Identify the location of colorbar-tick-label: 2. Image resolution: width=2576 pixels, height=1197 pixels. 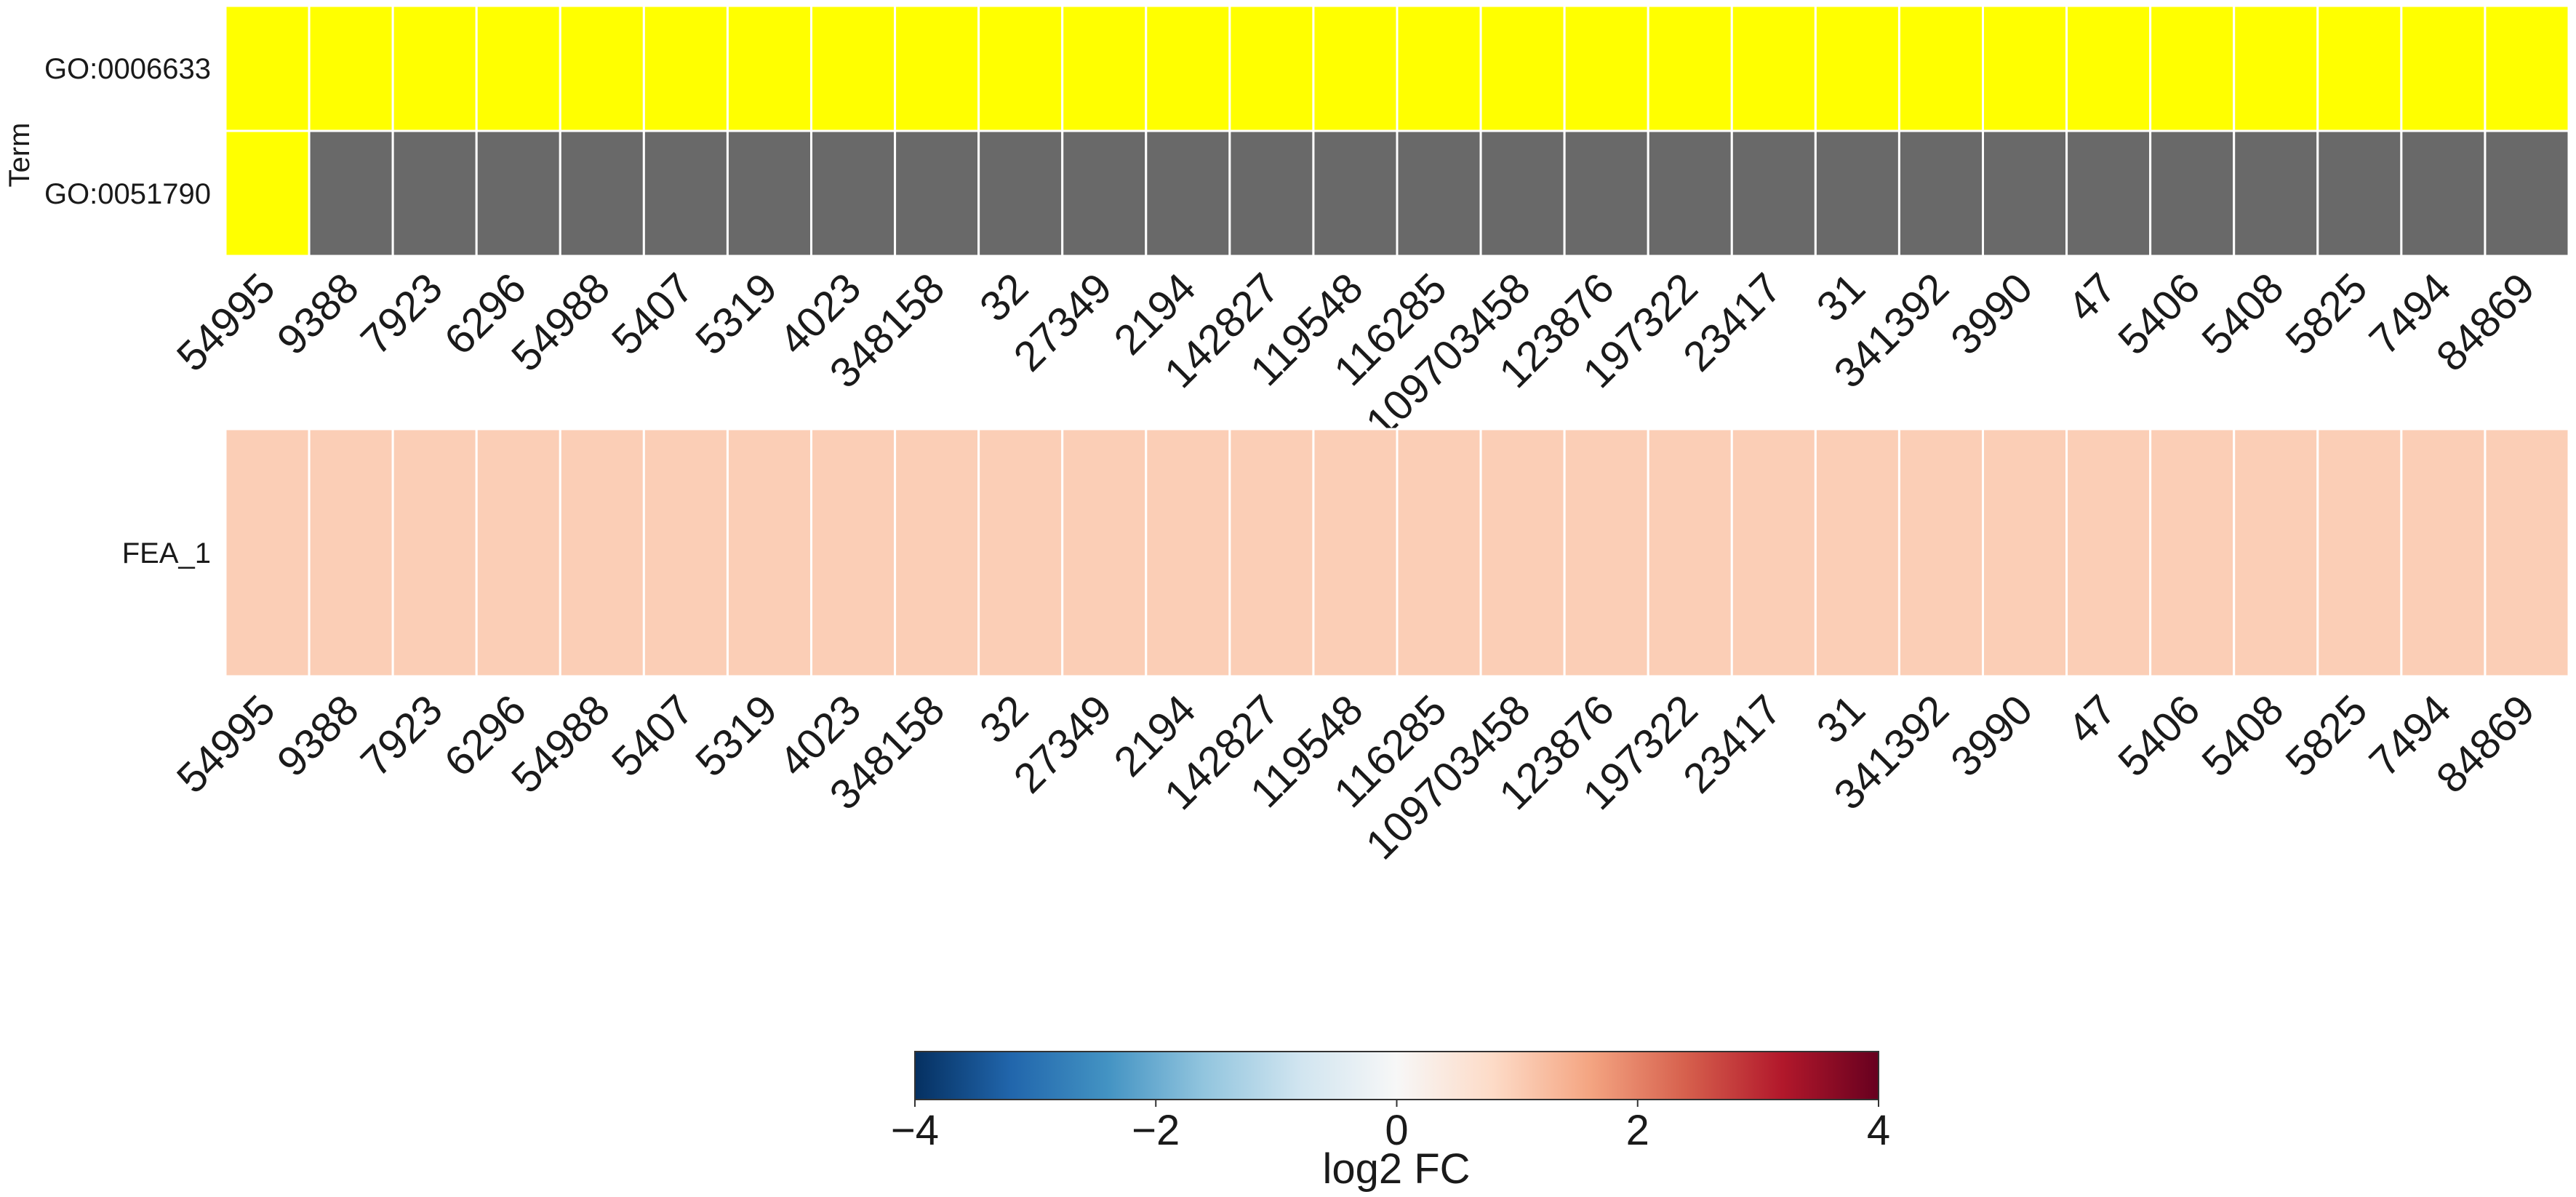
(1637, 1131).